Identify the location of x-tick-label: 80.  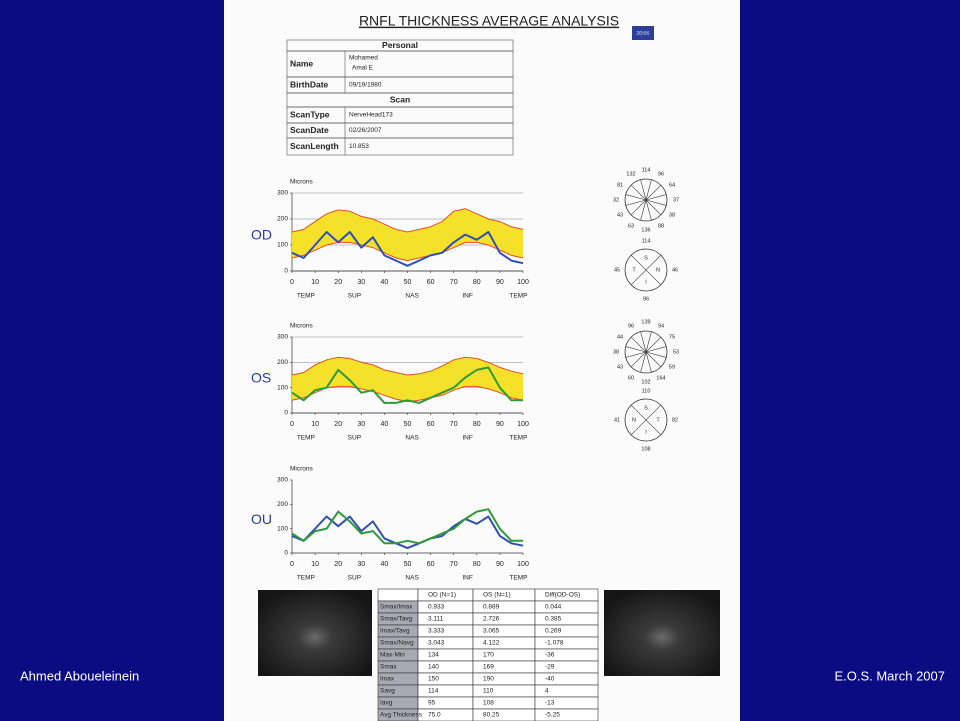
(477, 424).